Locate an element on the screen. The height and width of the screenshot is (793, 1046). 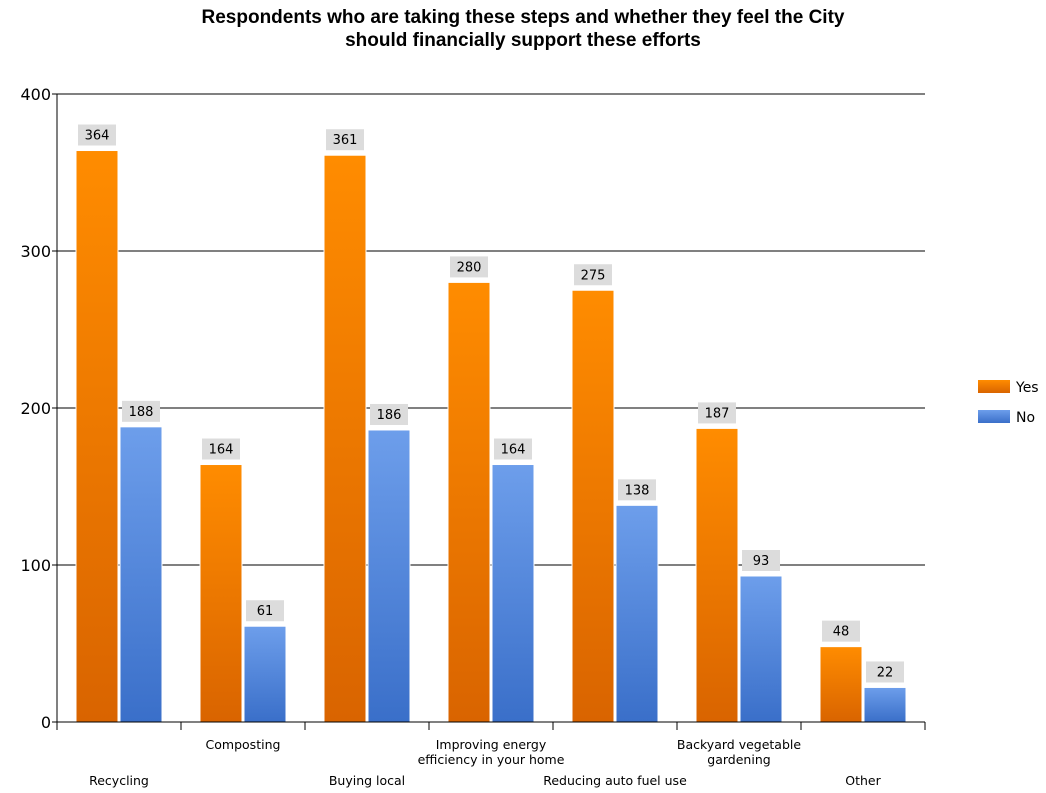
x-category-label-0-0: Recycling is located at coordinates (119, 780).